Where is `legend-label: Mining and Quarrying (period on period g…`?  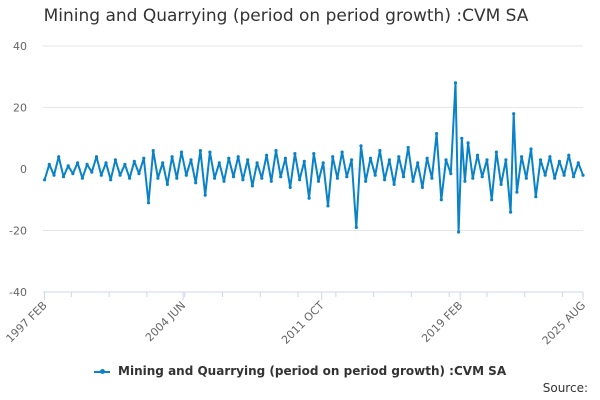 legend-label: Mining and Quarrying (period on period g… is located at coordinates (312, 371).